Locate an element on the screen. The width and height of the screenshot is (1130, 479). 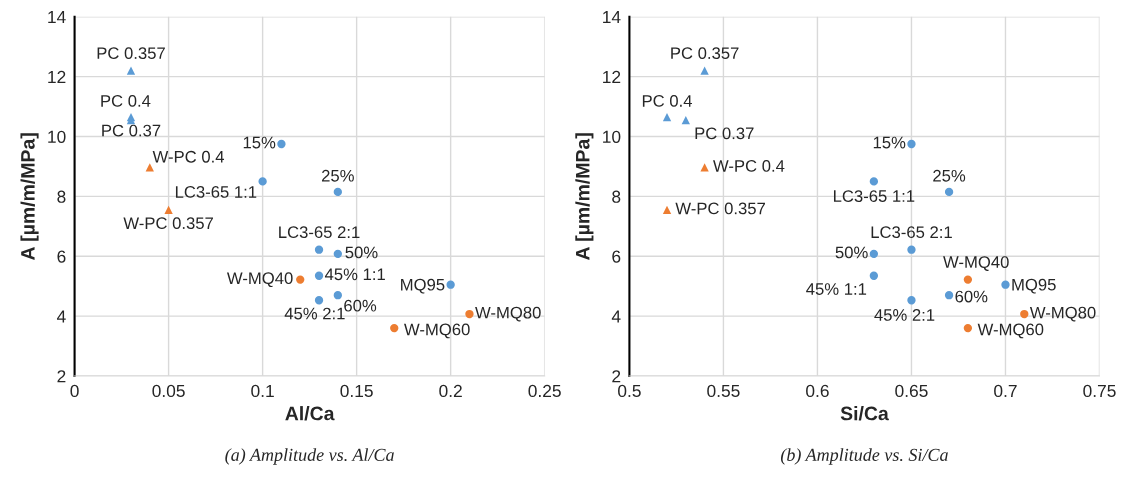
x-tick-label: 0 is located at coordinates (74, 391).